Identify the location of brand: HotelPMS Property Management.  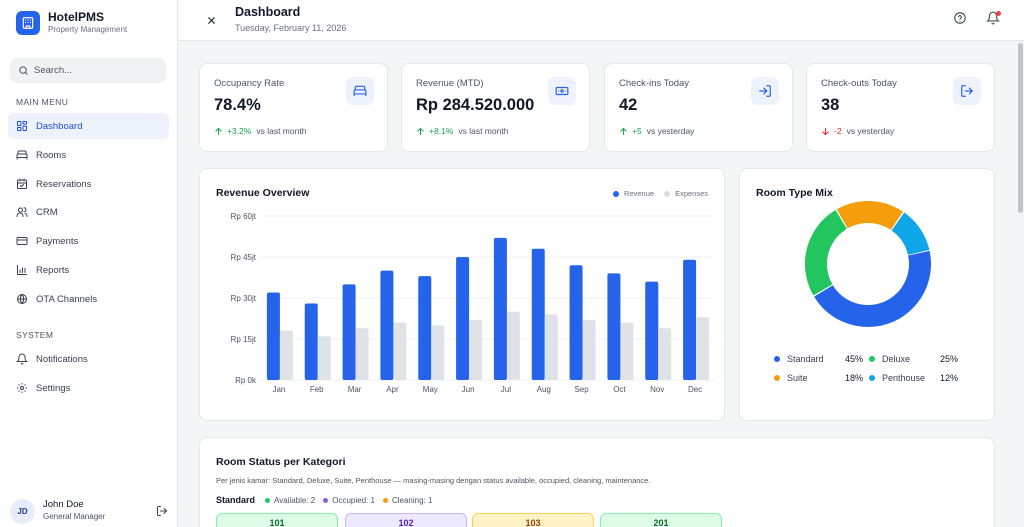
(71, 22).